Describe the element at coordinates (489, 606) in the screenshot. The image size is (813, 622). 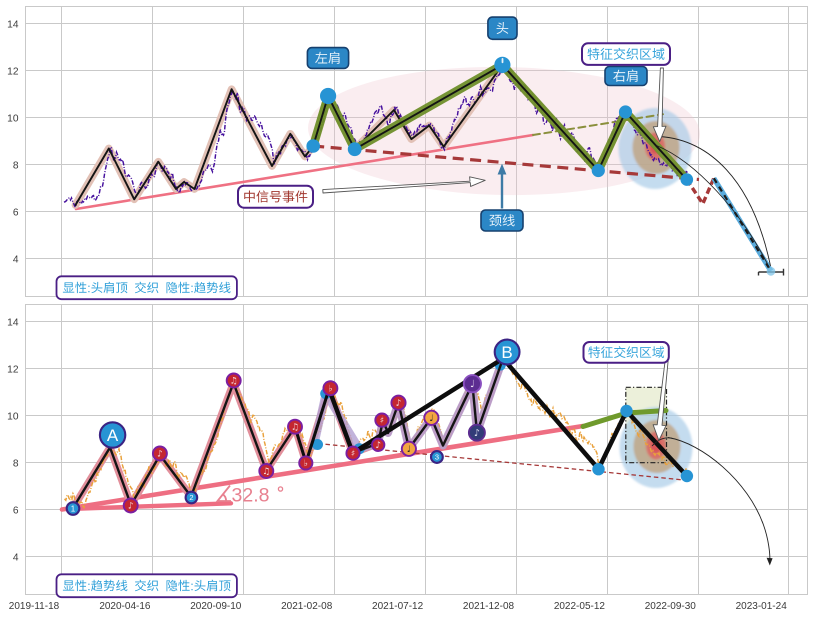
I see `svg-text: 2021-12-08` at that location.